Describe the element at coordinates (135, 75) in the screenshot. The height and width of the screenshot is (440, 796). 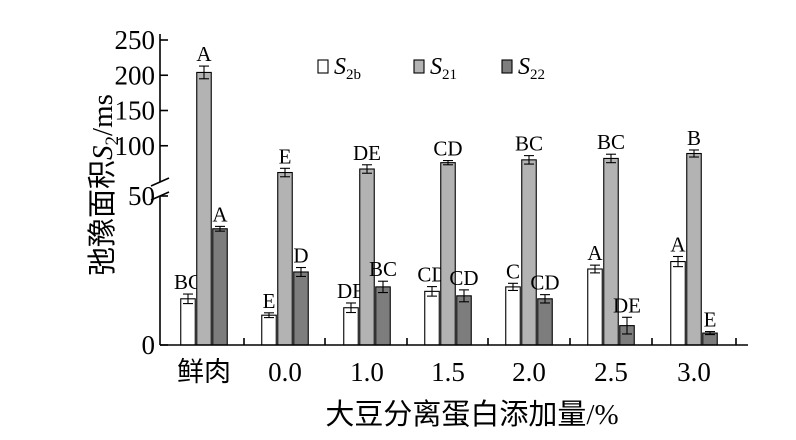
I see `y-tick-label: 200` at that location.